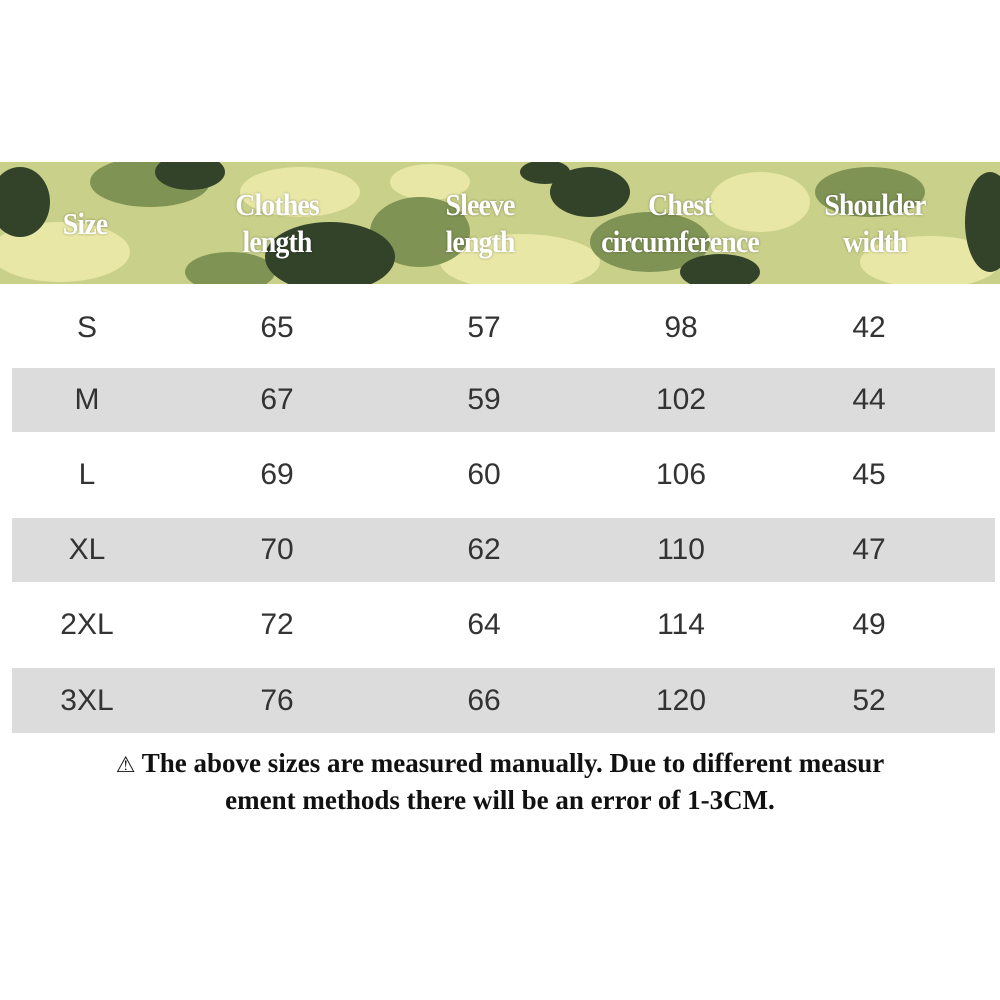 This screenshot has height=1000, width=1000. I want to click on table-cell: 98, so click(681, 327).